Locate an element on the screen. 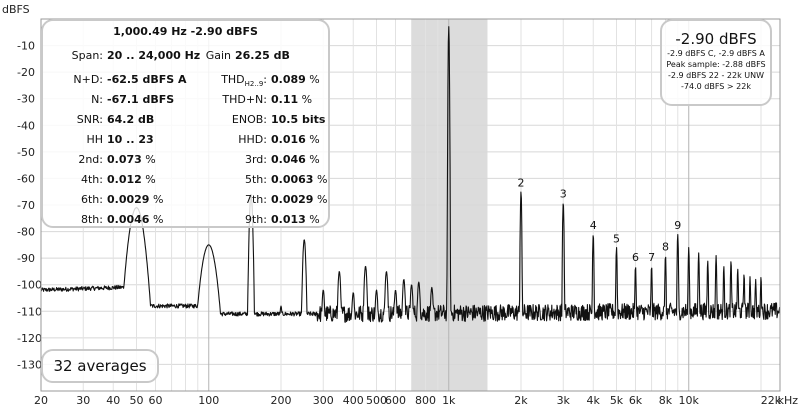  stat-label: SNR: is located at coordinates (89, 119).